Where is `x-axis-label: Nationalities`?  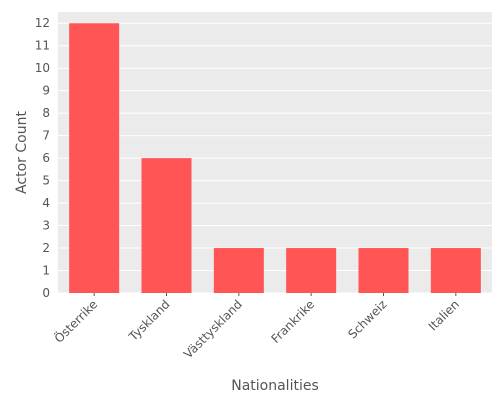
x-axis-label: Nationalities is located at coordinates (275, 386).